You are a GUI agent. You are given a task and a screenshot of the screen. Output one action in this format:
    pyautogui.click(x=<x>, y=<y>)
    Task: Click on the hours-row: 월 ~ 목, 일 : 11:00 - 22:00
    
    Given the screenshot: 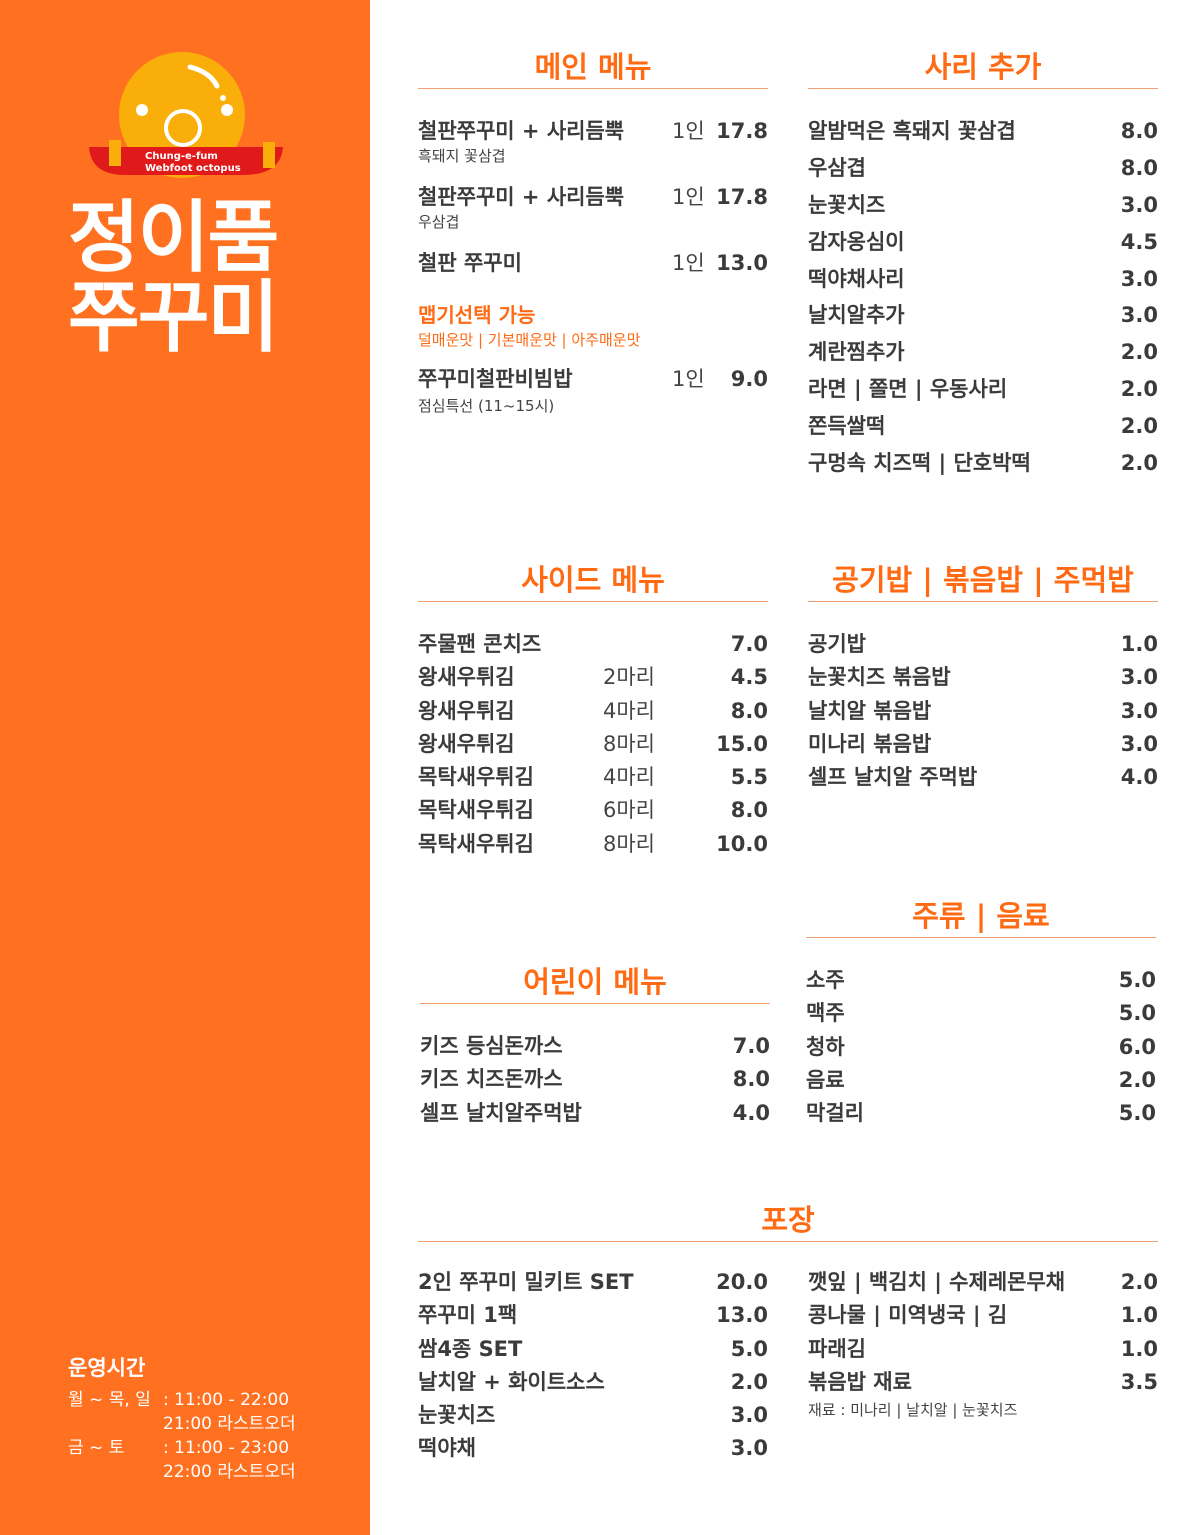 What is the action you would take?
    pyautogui.click(x=182, y=1400)
    